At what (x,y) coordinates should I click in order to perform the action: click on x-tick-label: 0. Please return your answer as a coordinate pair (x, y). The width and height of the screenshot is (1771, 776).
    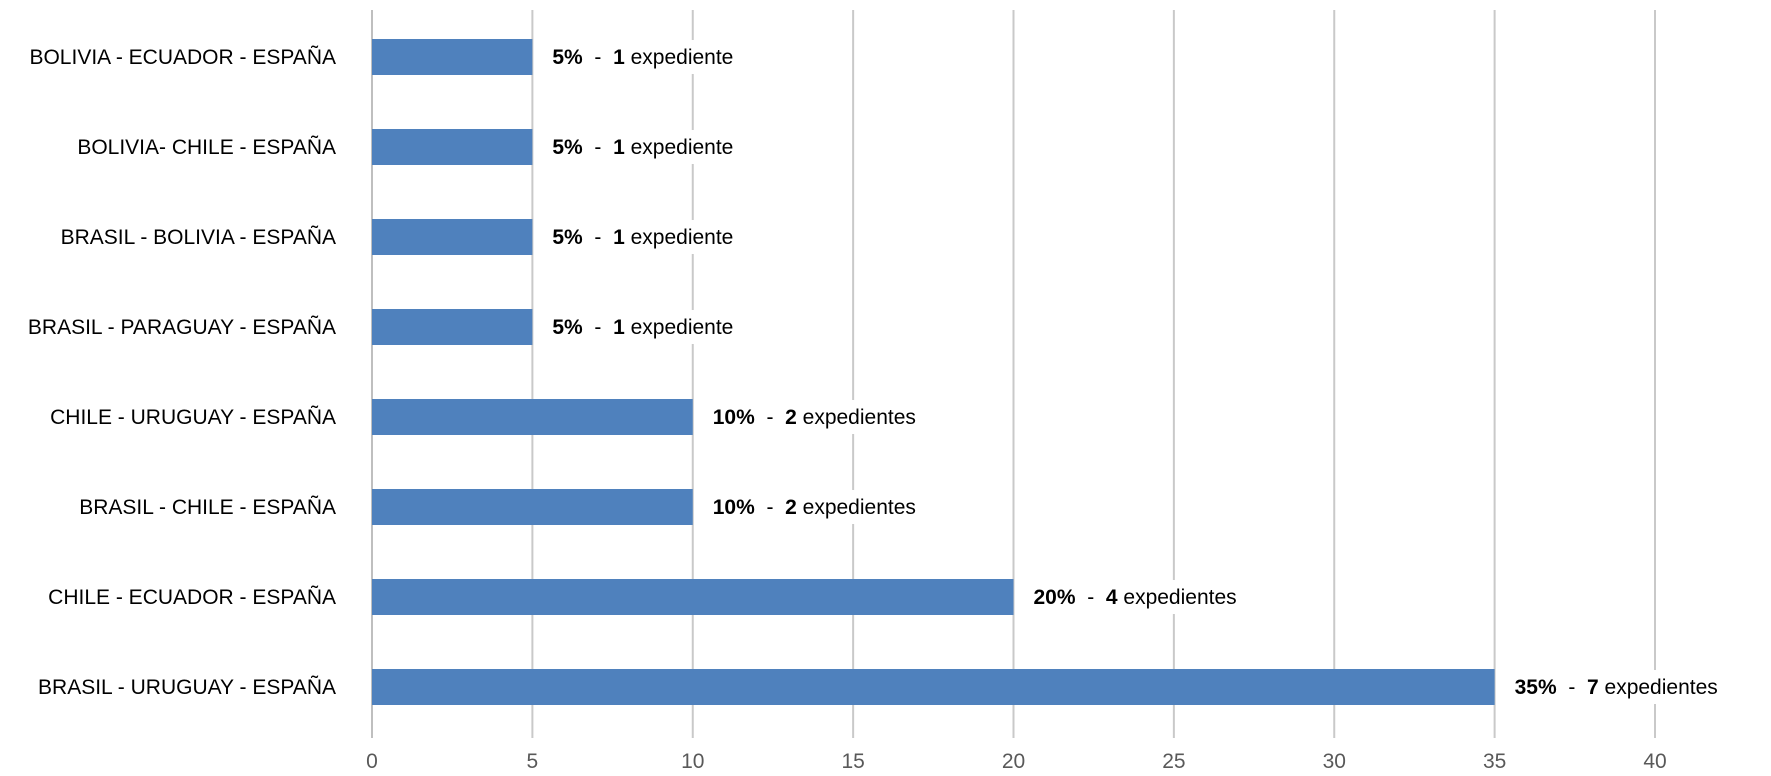
    Looking at the image, I should click on (372, 761).